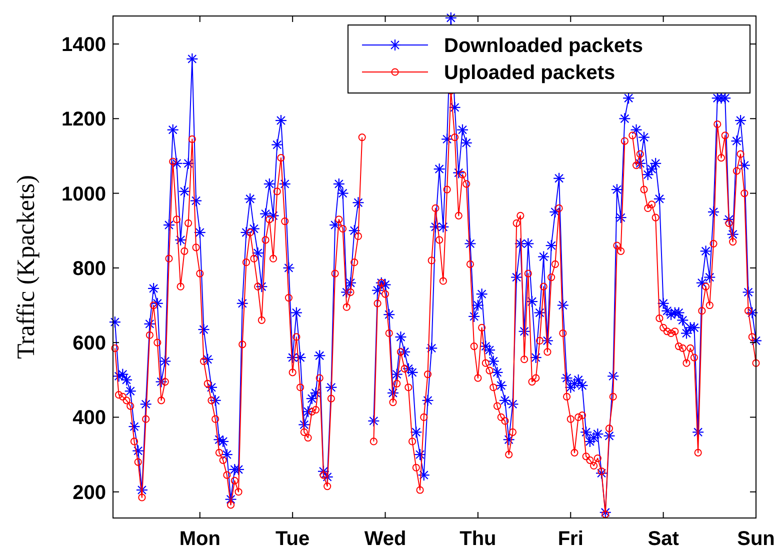  I want to click on y-tick-label: 1000, so click(84, 194).